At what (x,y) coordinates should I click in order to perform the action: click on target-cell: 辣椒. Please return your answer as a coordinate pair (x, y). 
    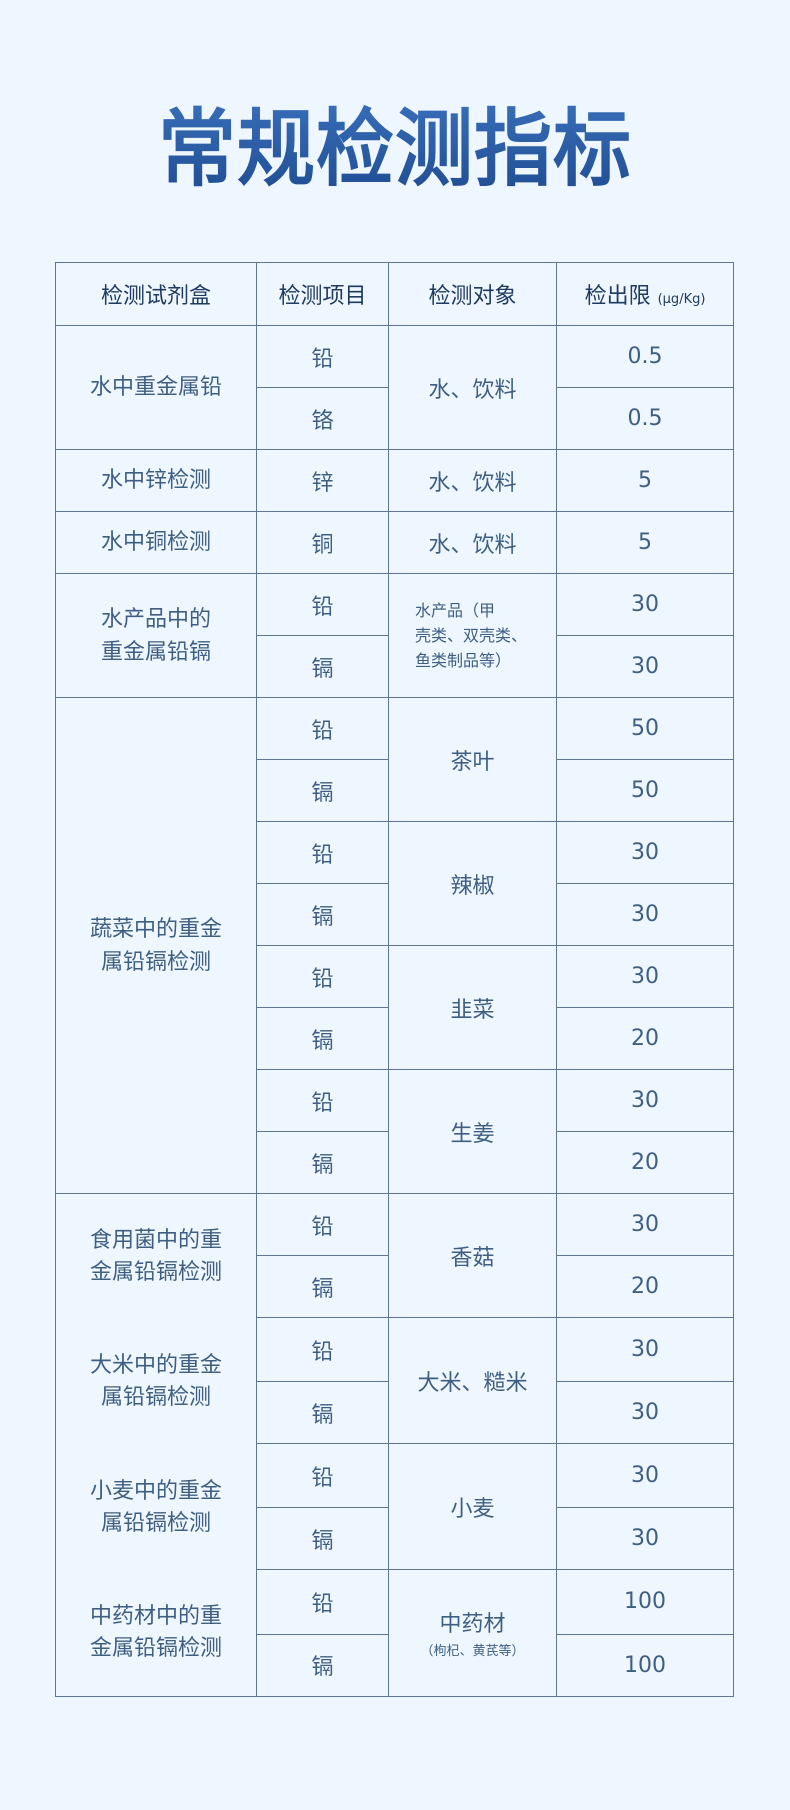
    Looking at the image, I should click on (472, 883).